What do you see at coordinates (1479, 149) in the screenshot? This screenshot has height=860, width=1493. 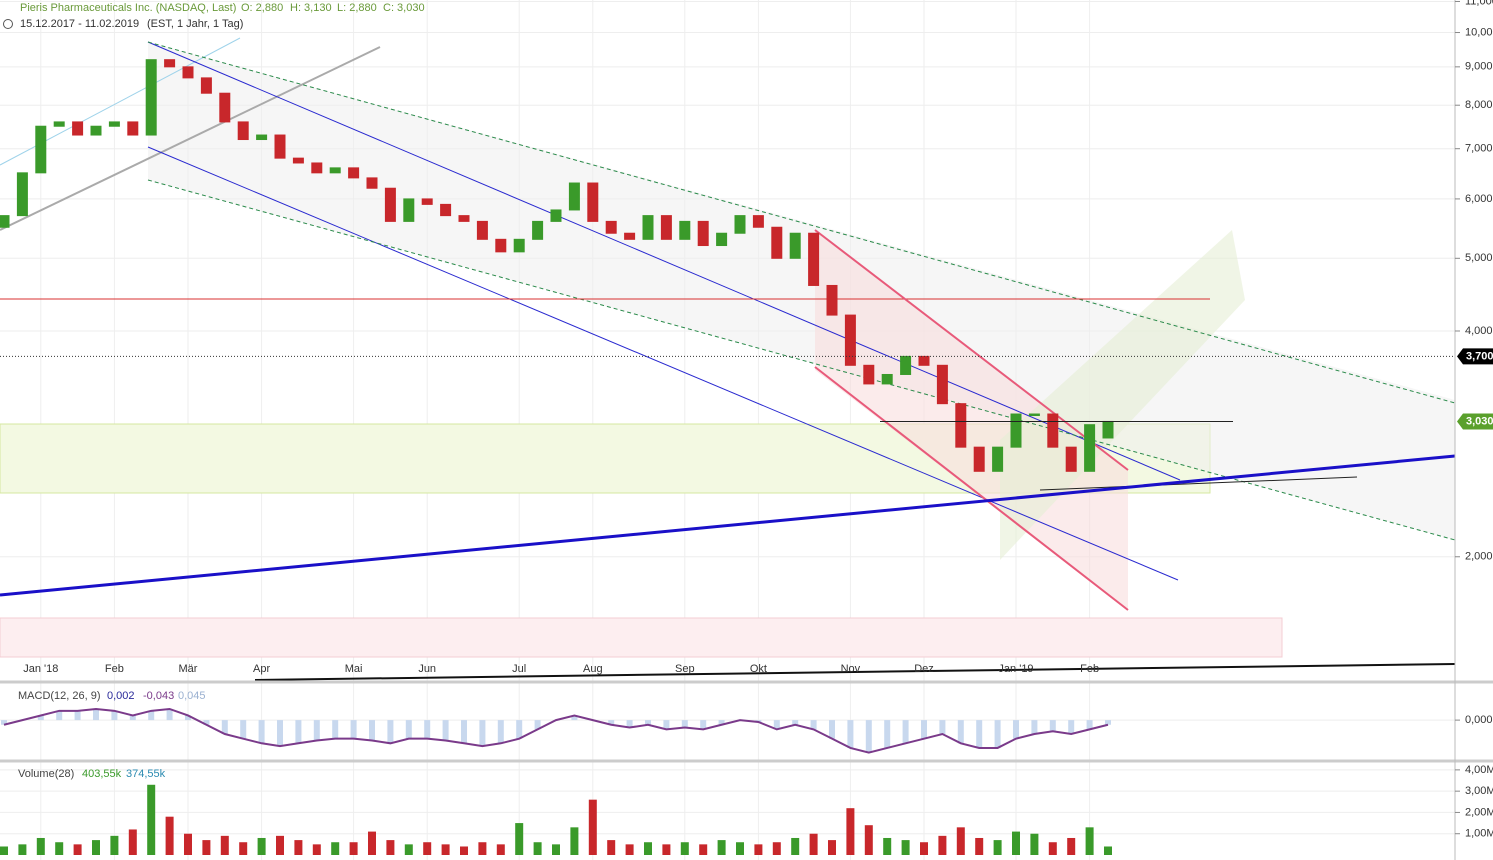 I see `y-tick-label: 7,000` at bounding box center [1479, 149].